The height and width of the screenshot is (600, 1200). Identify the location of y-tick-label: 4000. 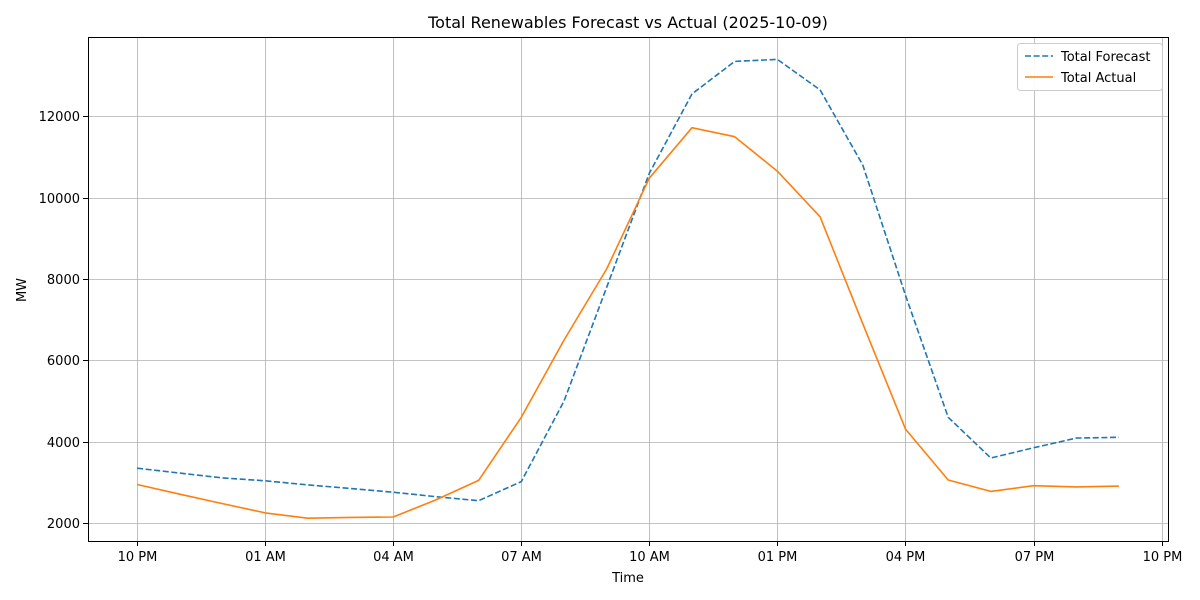
(63, 443).